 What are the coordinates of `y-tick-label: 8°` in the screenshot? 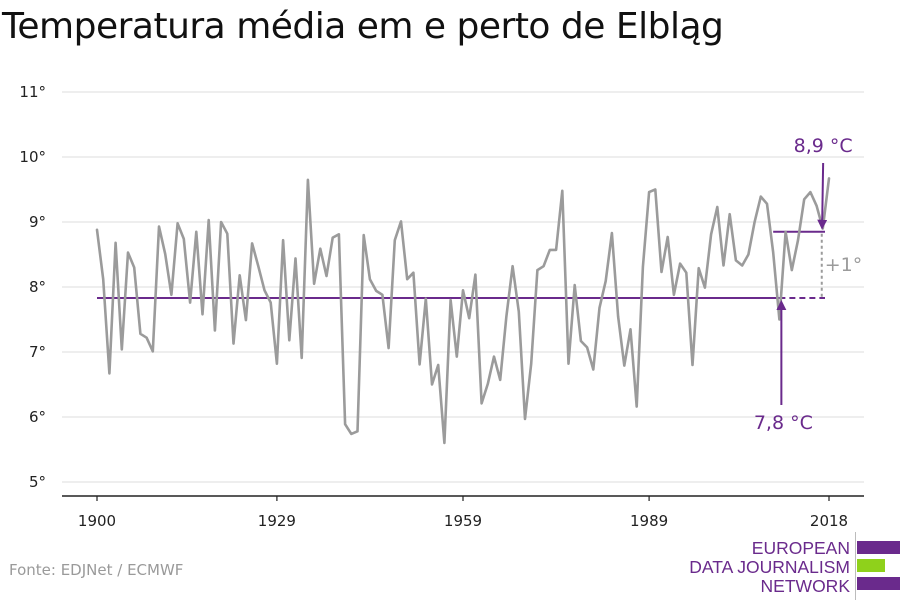 It's located at (37, 287).